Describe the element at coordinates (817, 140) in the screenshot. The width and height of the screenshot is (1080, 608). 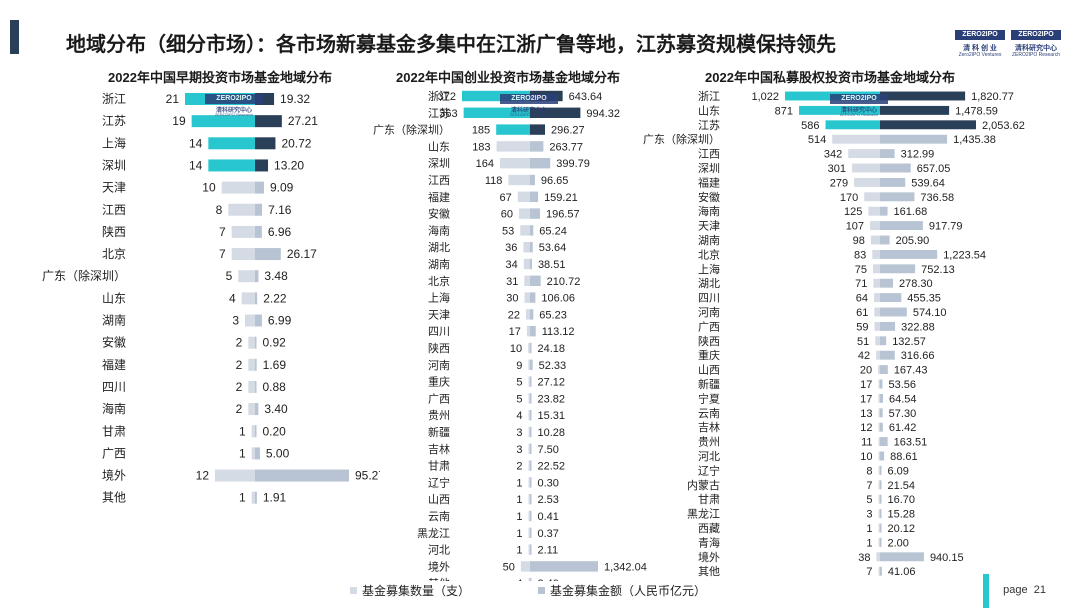
I see `count-label: 514` at that location.